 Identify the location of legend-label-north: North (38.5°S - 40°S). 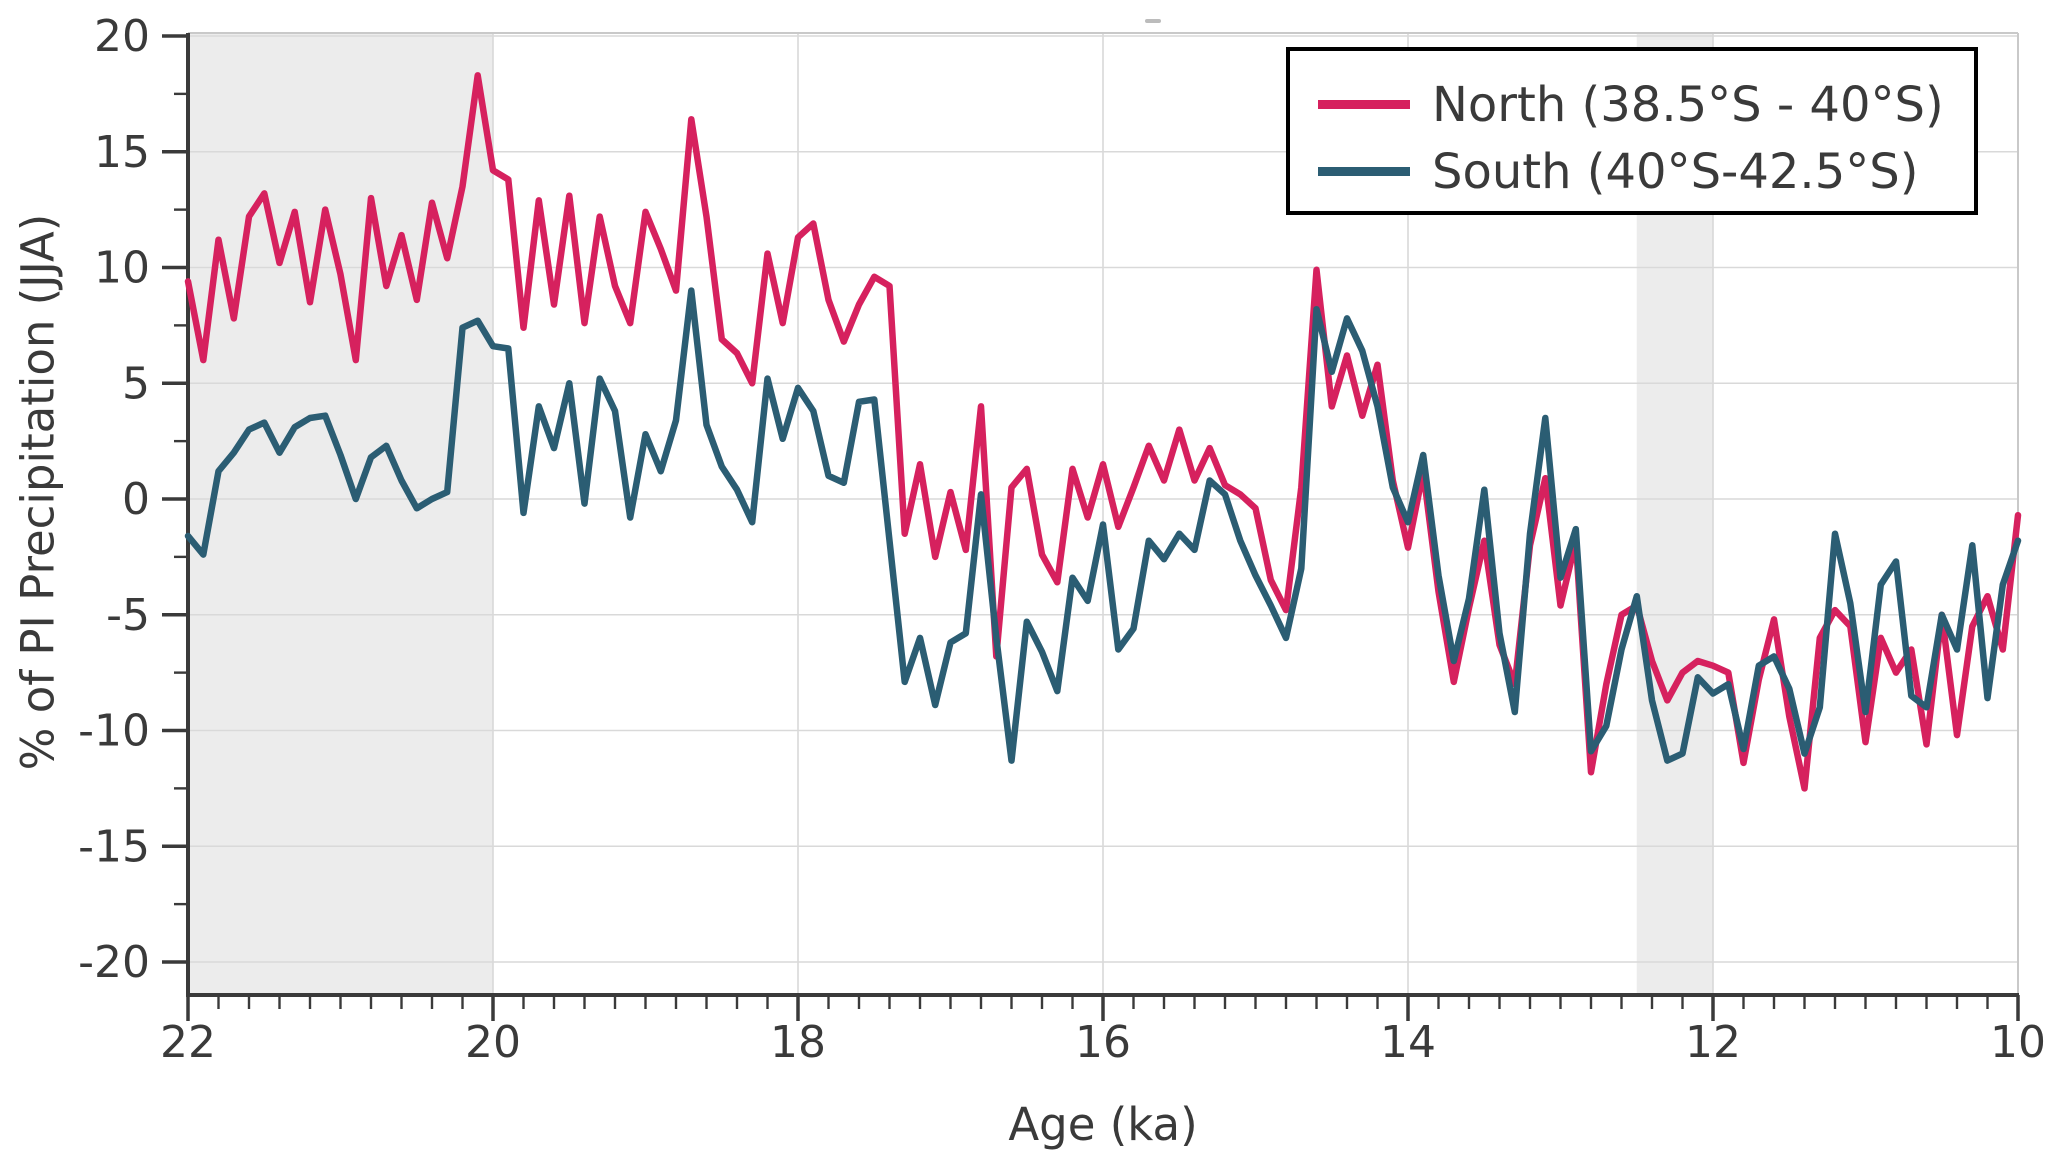
(1688, 104).